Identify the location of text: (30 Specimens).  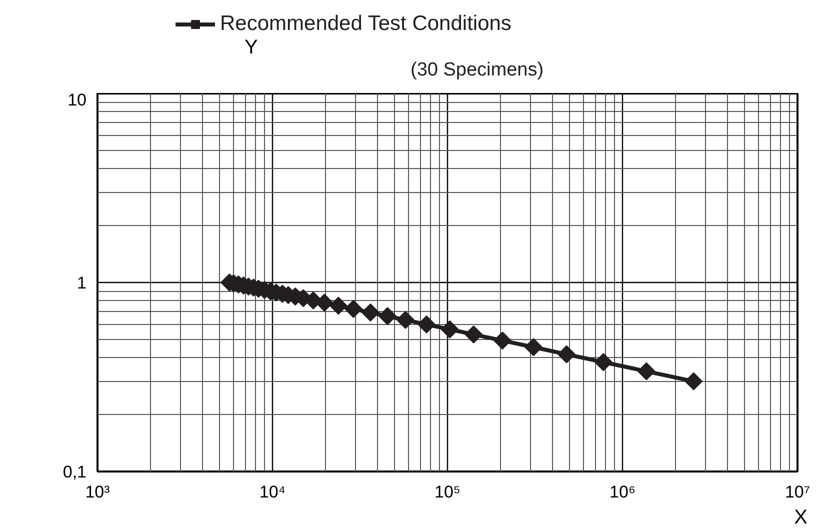
(477, 70).